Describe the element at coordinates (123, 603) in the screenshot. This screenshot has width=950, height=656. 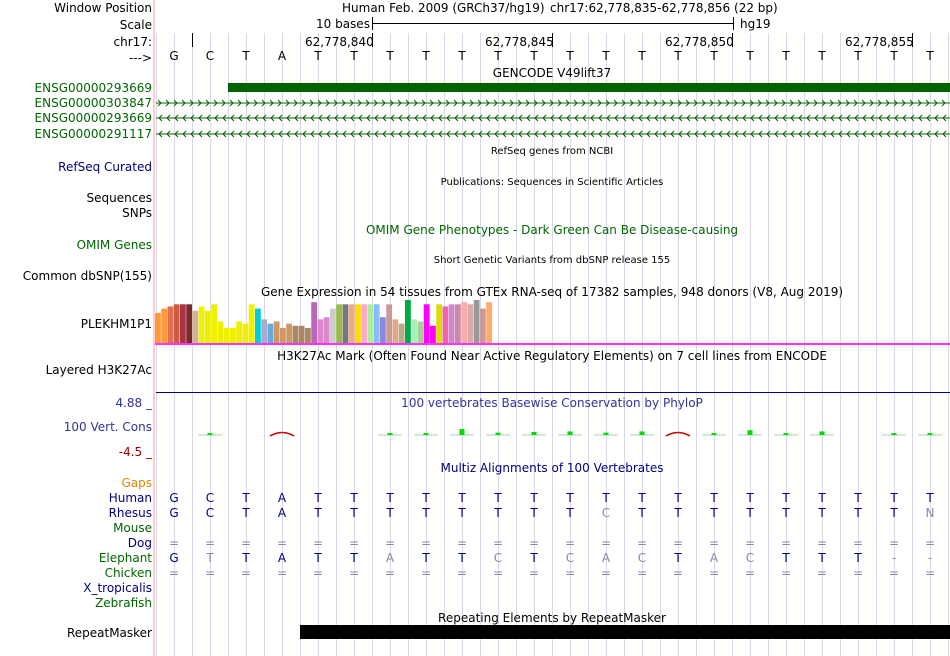
I see `species-zebrafish: Zebrafish` at that location.